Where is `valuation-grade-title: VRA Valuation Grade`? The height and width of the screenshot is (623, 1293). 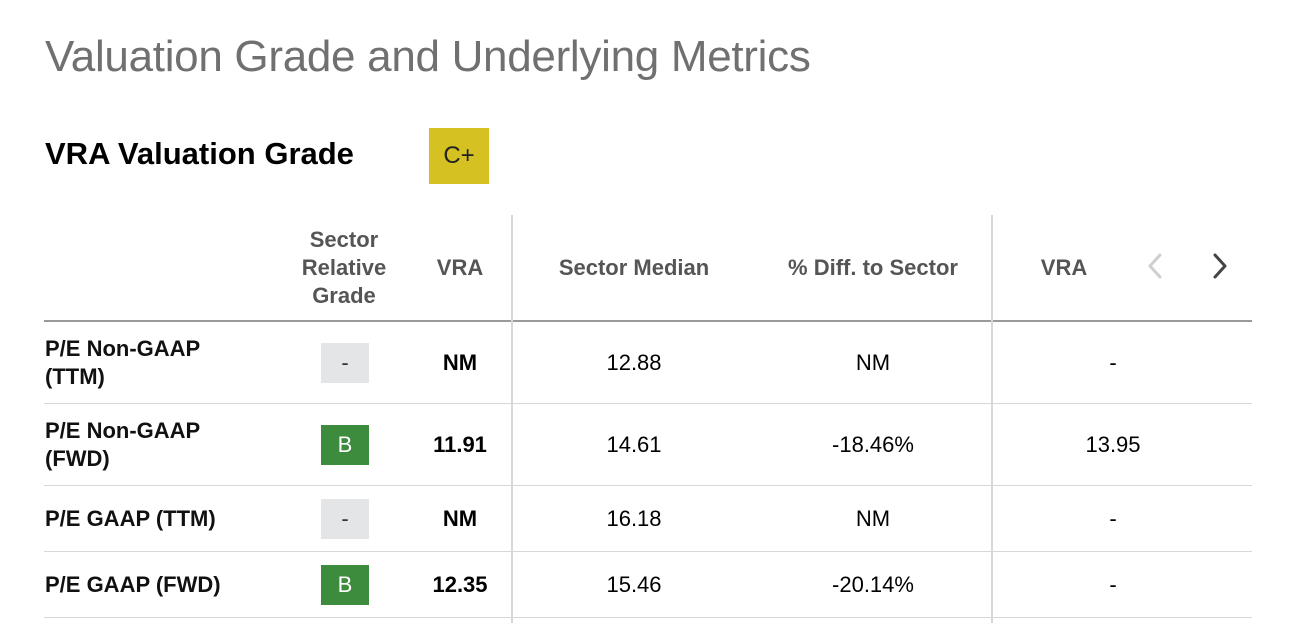 valuation-grade-title: VRA Valuation Grade is located at coordinates (199, 153).